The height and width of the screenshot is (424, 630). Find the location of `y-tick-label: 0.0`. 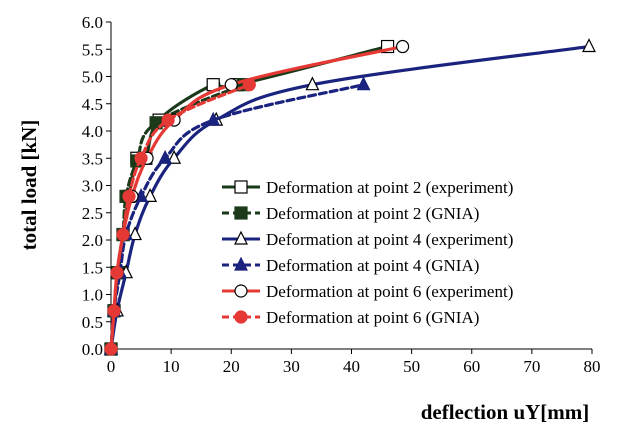

y-tick-label: 0.0 is located at coordinates (92, 349).